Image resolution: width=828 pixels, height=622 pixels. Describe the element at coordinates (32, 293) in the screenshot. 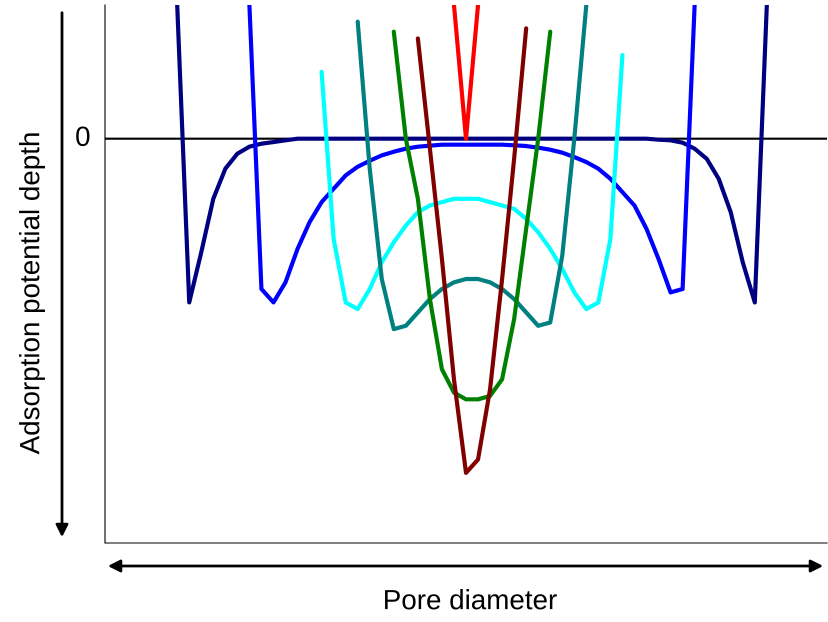

I see `y-axis-title: Adsorption potential depth` at that location.